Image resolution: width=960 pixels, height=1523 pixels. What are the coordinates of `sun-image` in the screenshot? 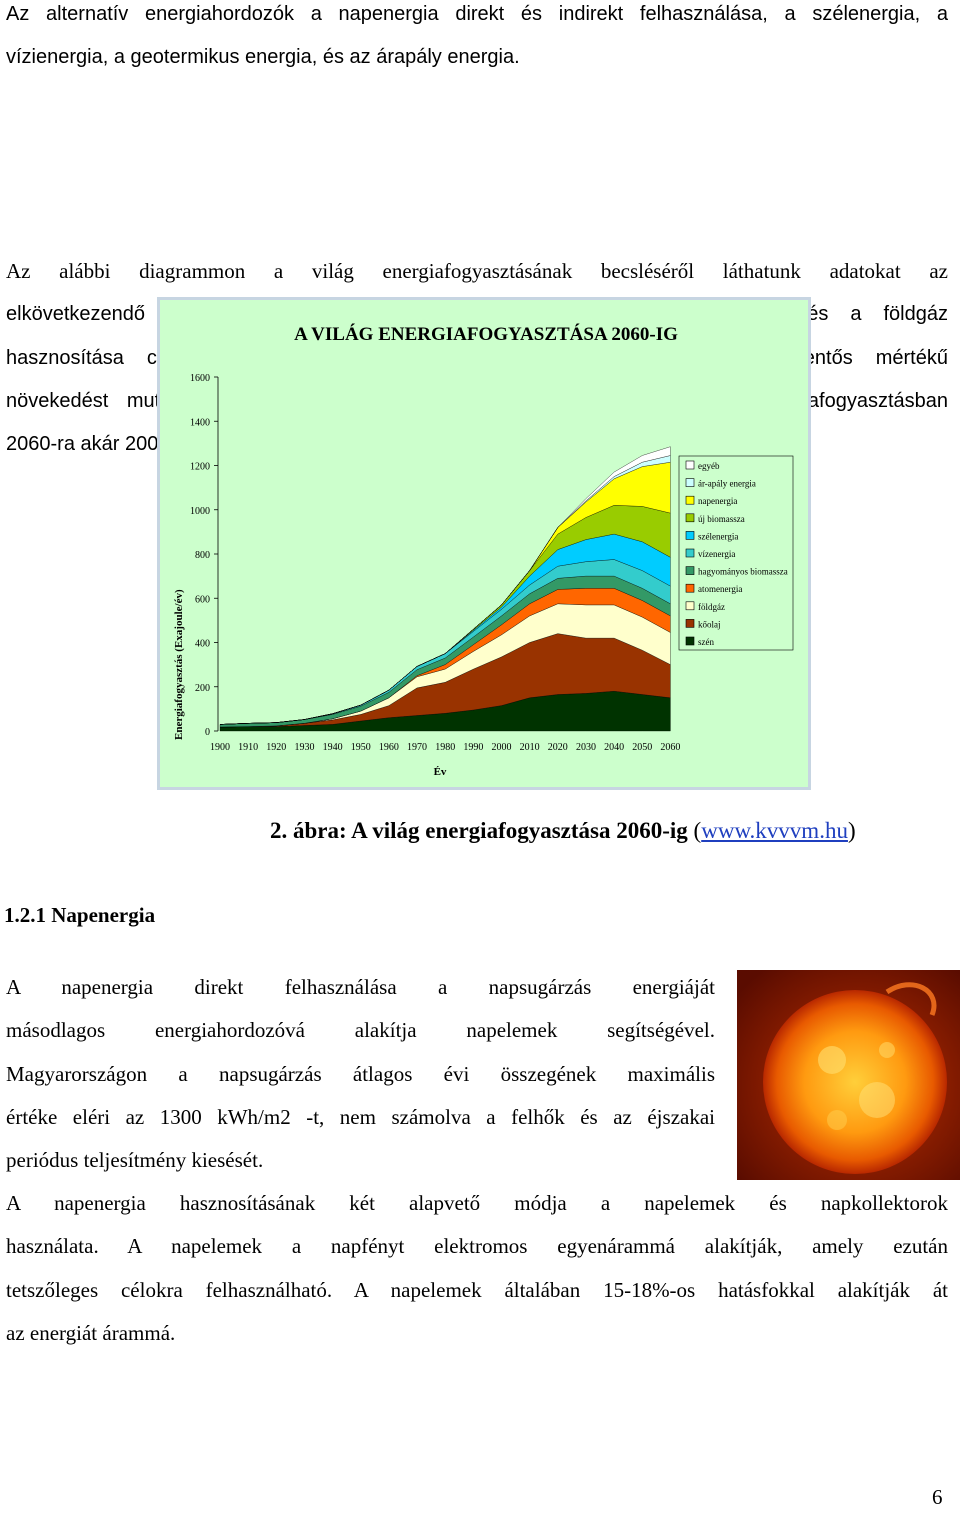 It's located at (848, 1075).